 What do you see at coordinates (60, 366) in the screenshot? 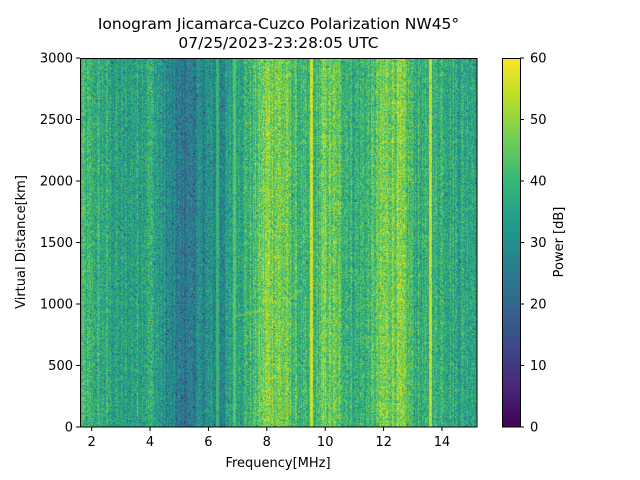
I see `y-tick-label: 500` at bounding box center [60, 366].